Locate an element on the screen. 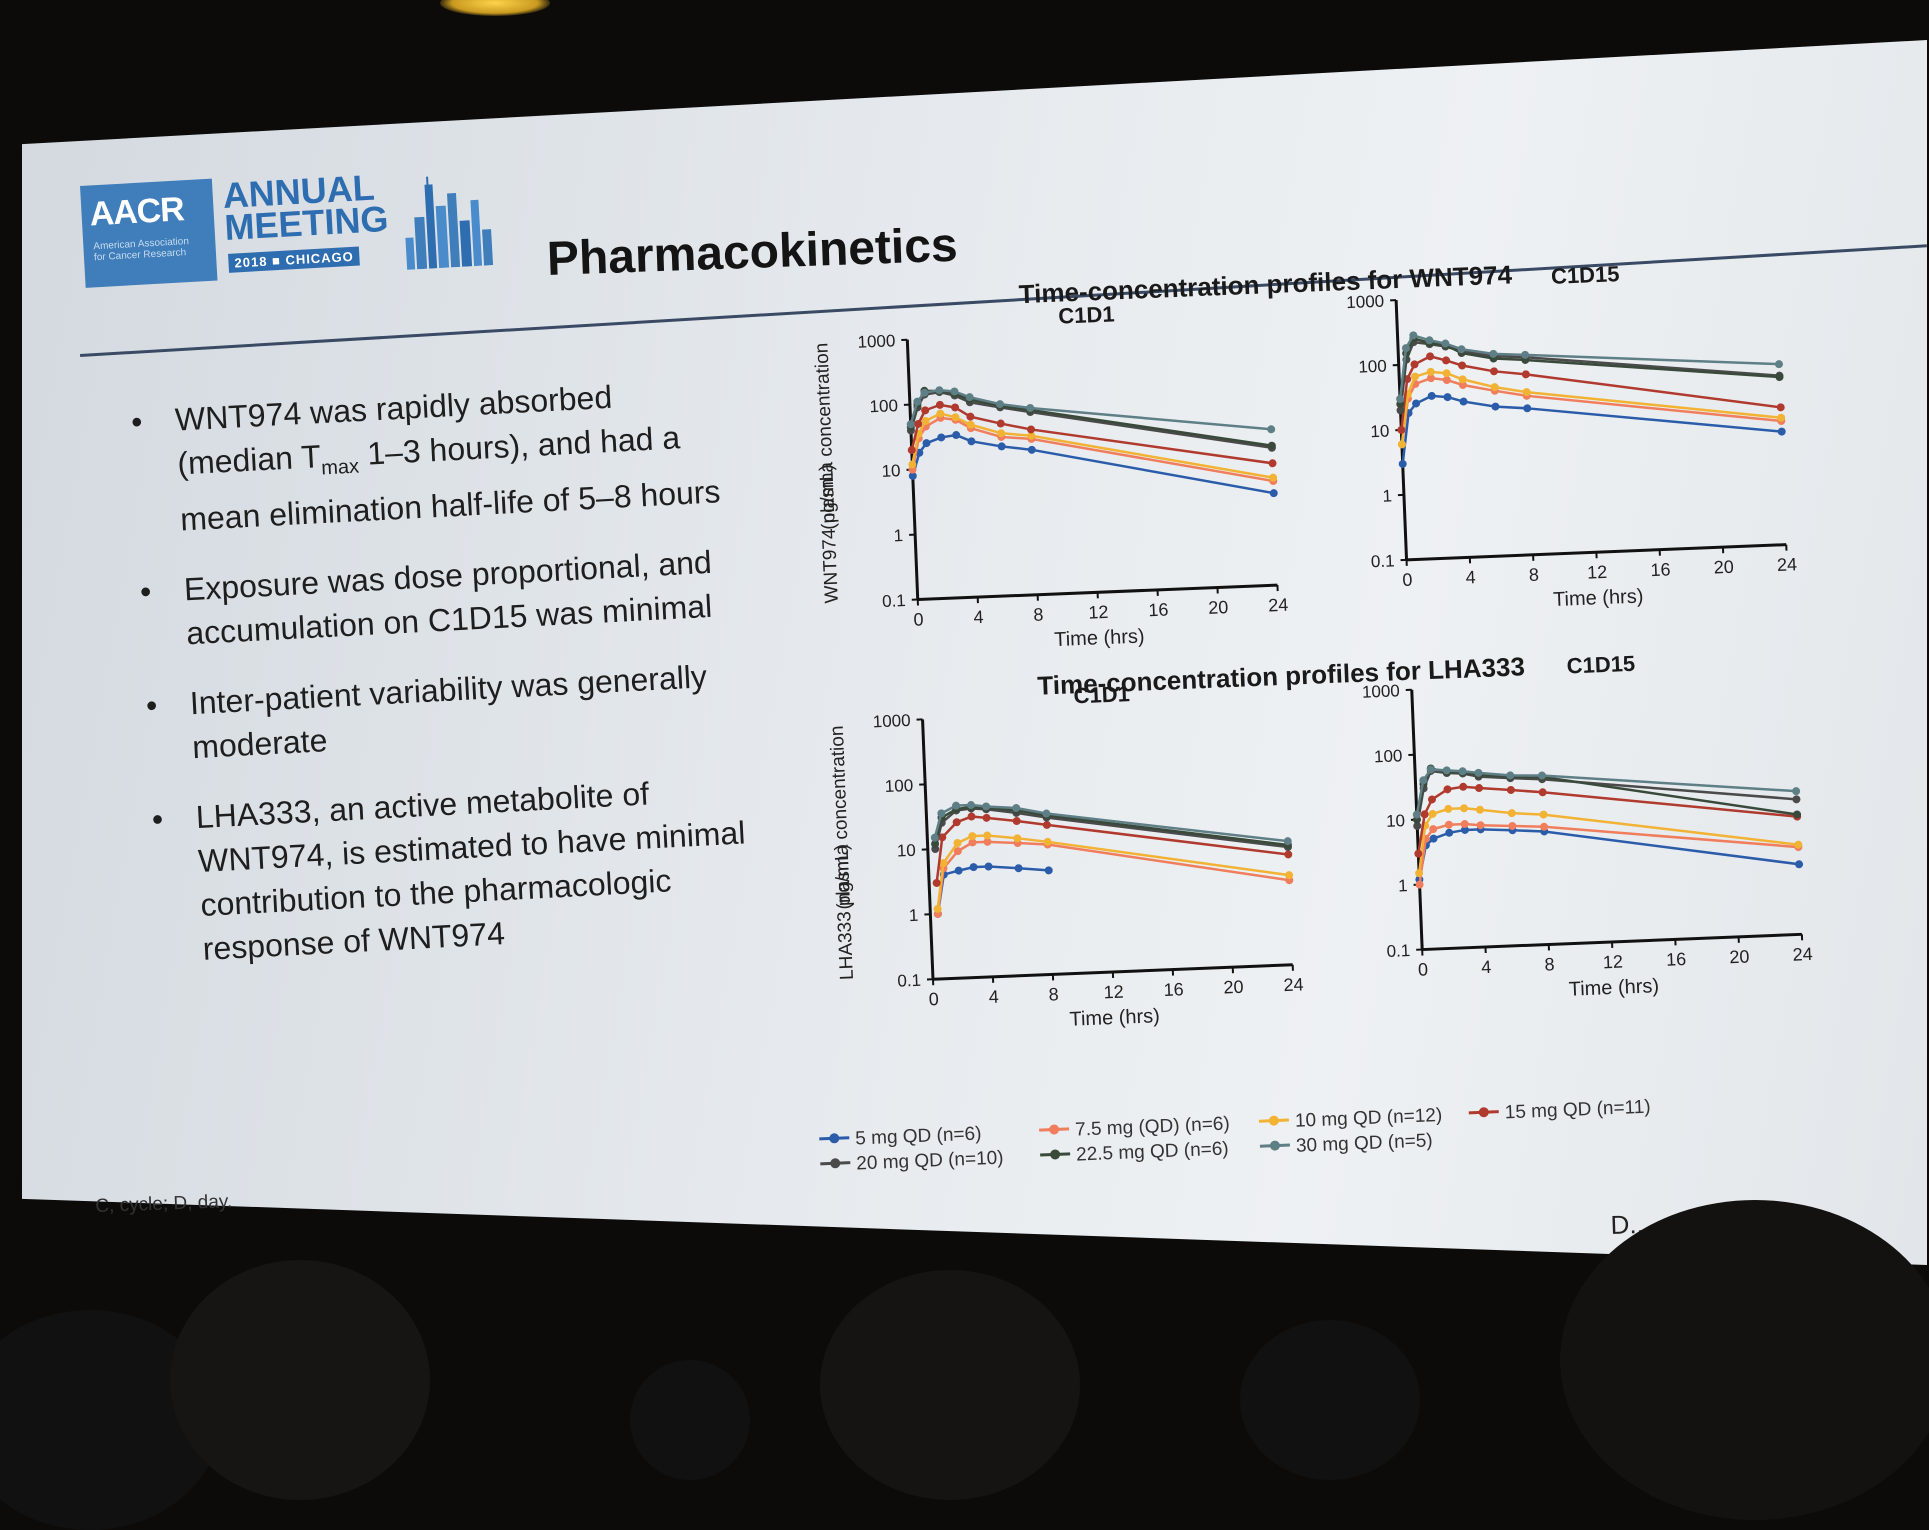 The height and width of the screenshot is (1530, 1929). skyline-icon is located at coordinates (447, 221).